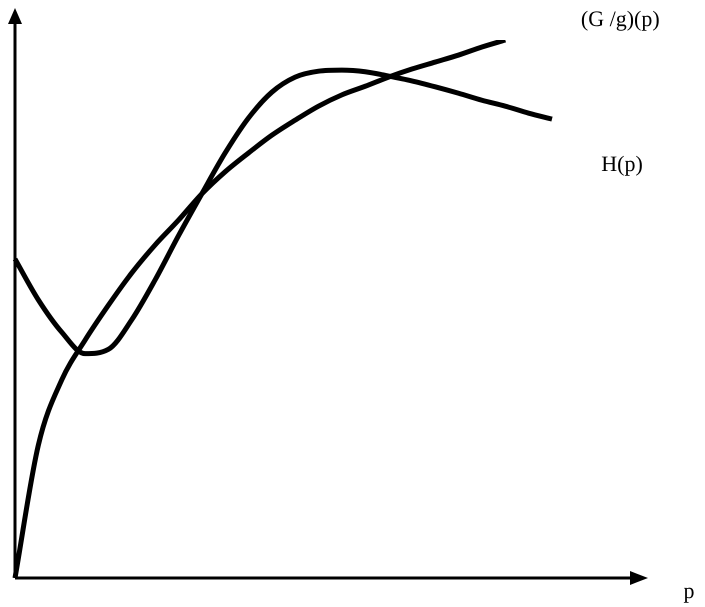 Image resolution: width=705 pixels, height=607 pixels. I want to click on text: p, so click(689, 590).